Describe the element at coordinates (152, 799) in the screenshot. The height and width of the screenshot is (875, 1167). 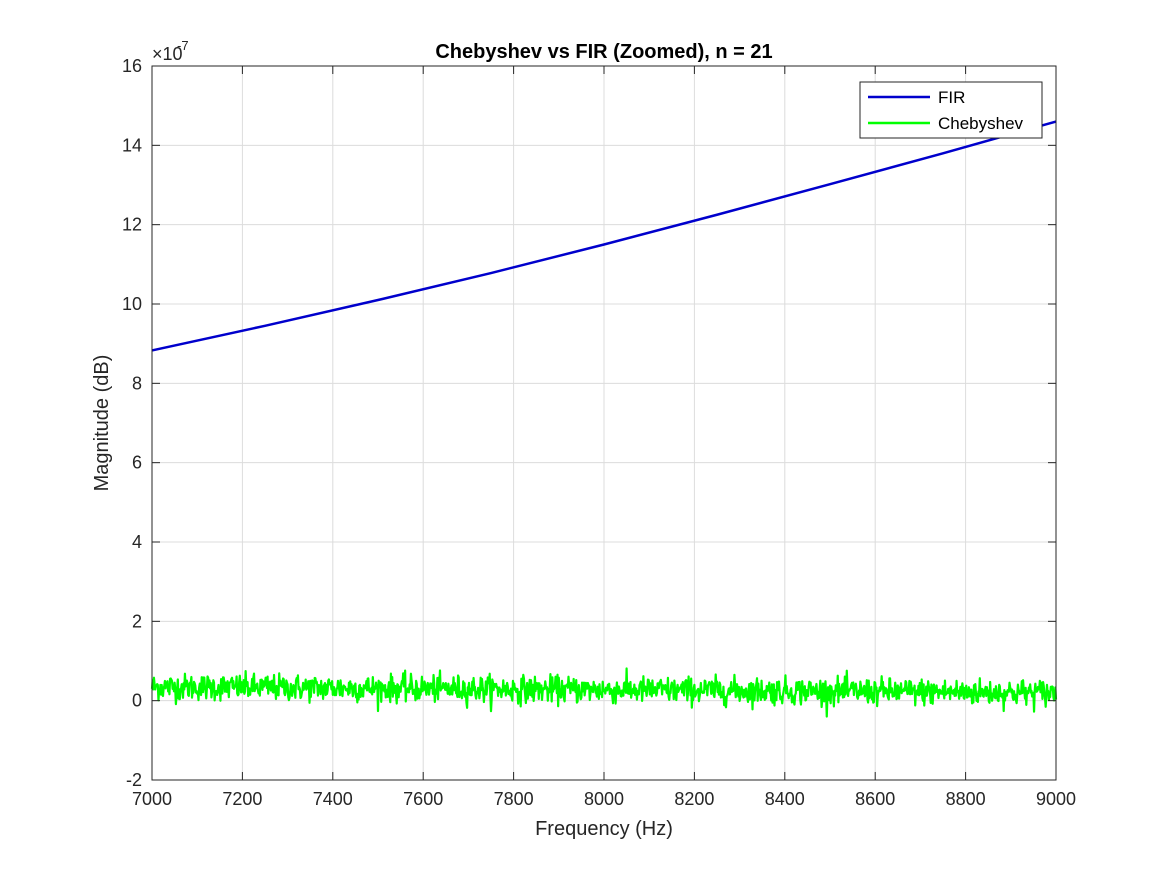
I see `x-tick-label: 7000` at that location.